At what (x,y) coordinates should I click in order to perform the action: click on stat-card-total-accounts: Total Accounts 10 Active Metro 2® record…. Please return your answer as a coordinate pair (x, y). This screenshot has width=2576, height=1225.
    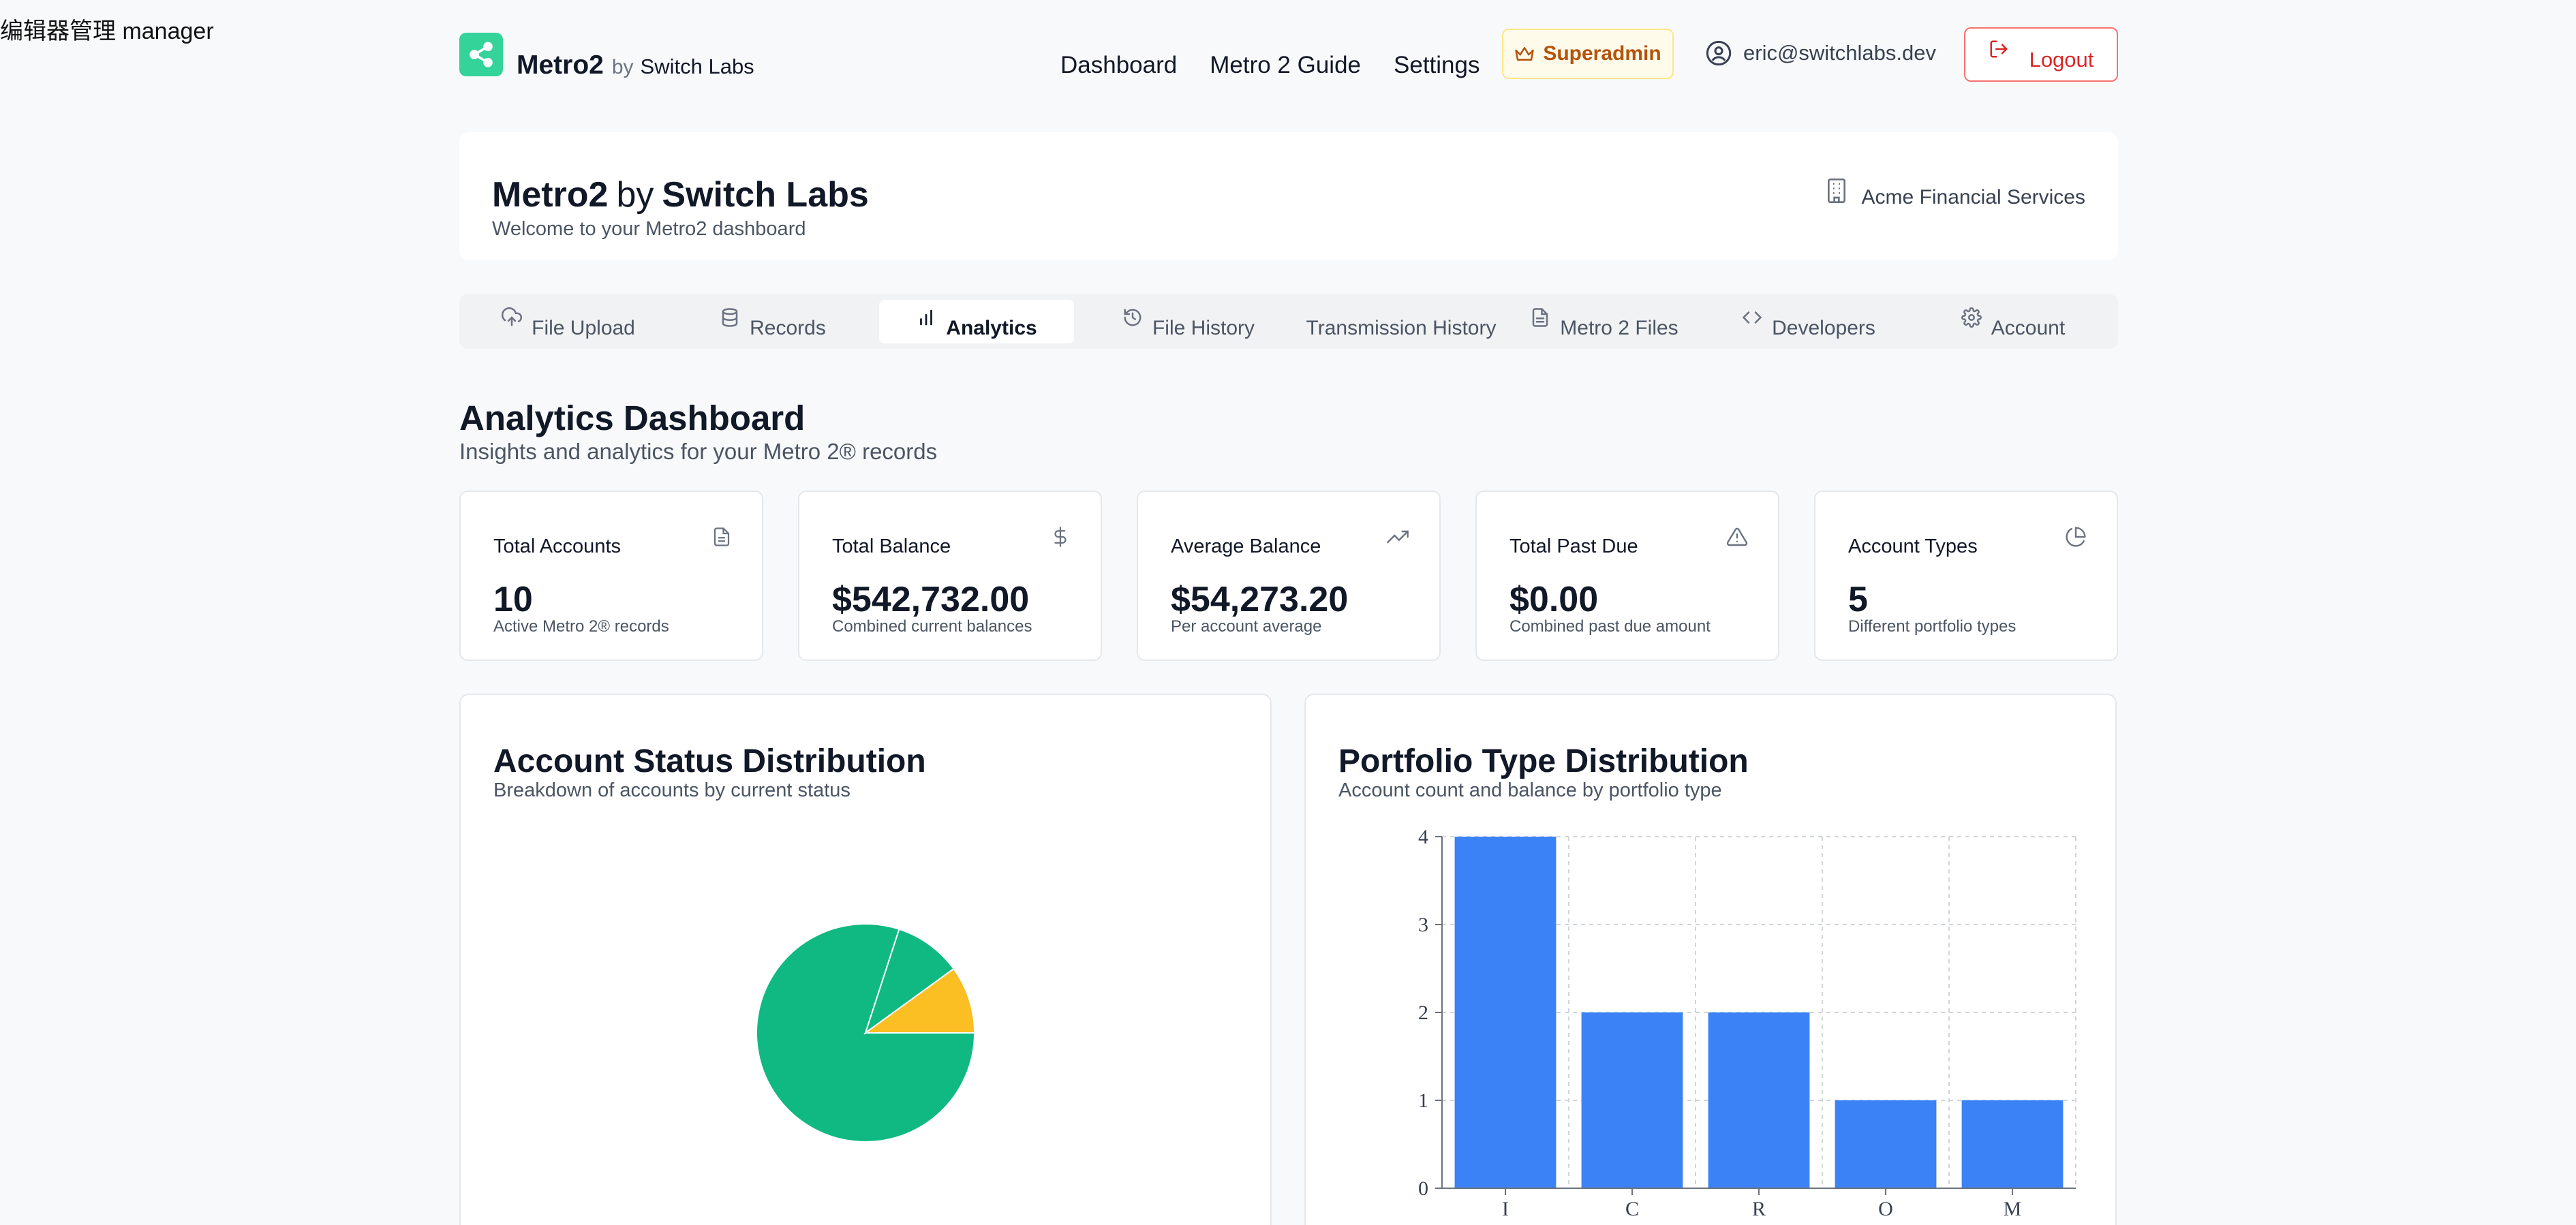
    Looking at the image, I should click on (611, 576).